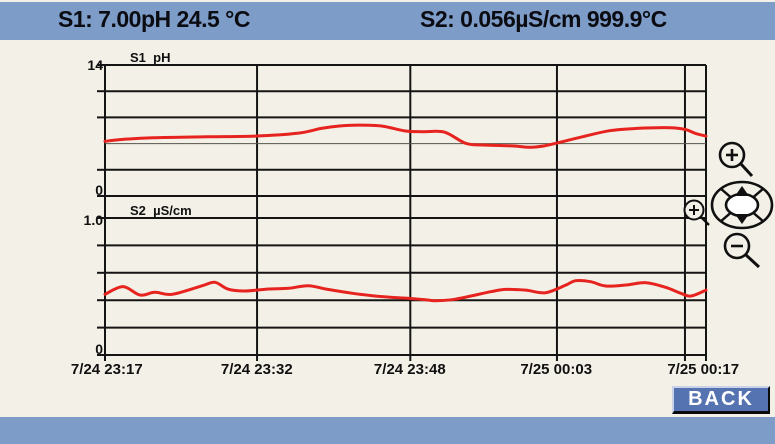  I want to click on nav-down-arrow-icon, so click(742, 219).